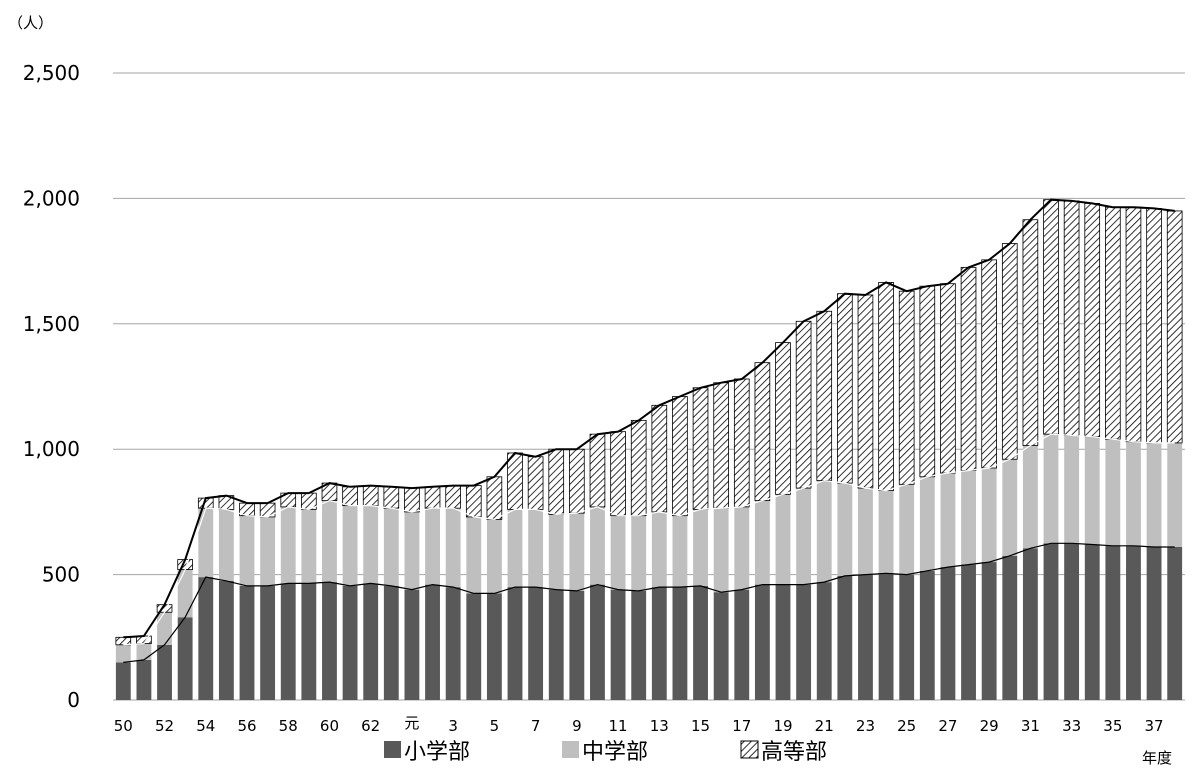 The width and height of the screenshot is (1193, 770). I want to click on x-tick-label: 31, so click(1030, 726).